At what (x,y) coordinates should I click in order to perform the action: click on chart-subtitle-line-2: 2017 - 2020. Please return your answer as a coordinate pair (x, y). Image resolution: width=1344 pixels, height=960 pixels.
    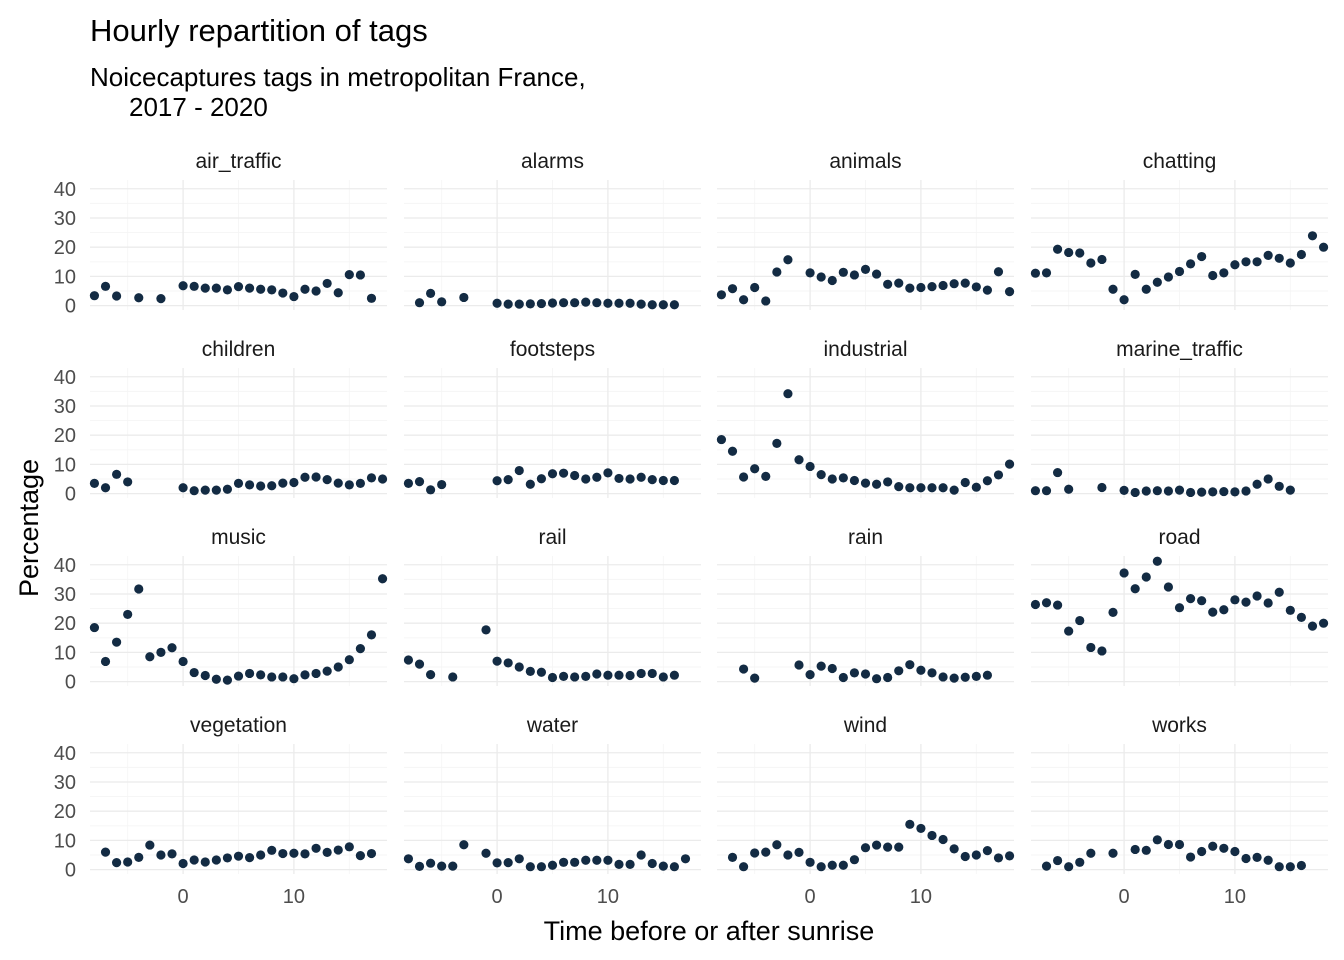
    Looking at the image, I should click on (198, 107).